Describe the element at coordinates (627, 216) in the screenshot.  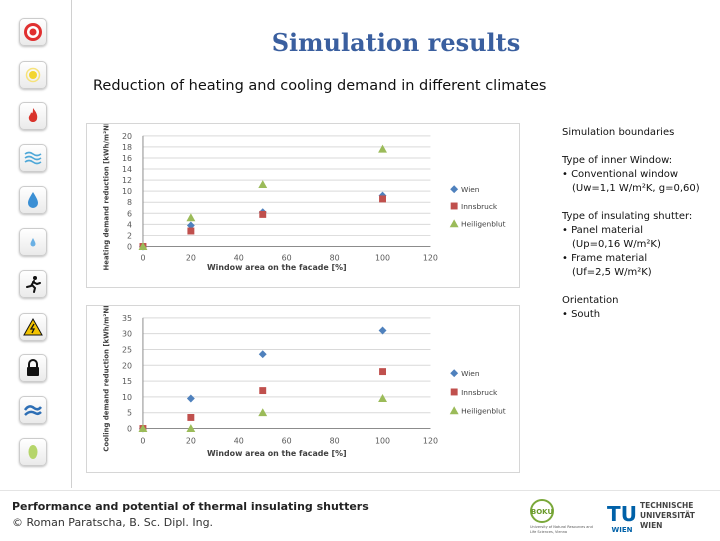
I see `shutter-type-label: Type of insulating shutter:` at that location.